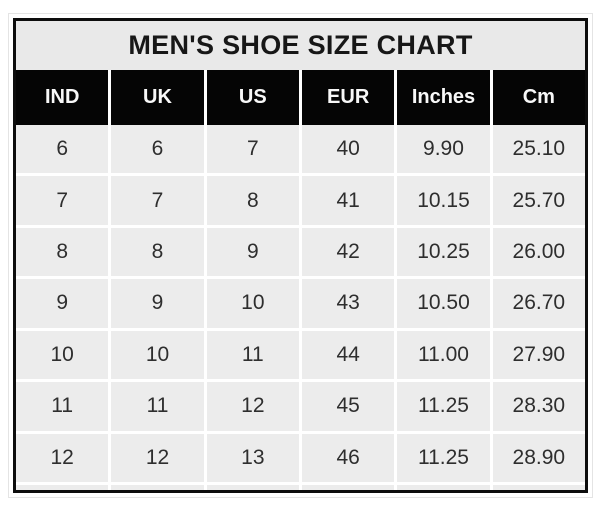  I want to click on table-cell: 41, so click(348, 200).